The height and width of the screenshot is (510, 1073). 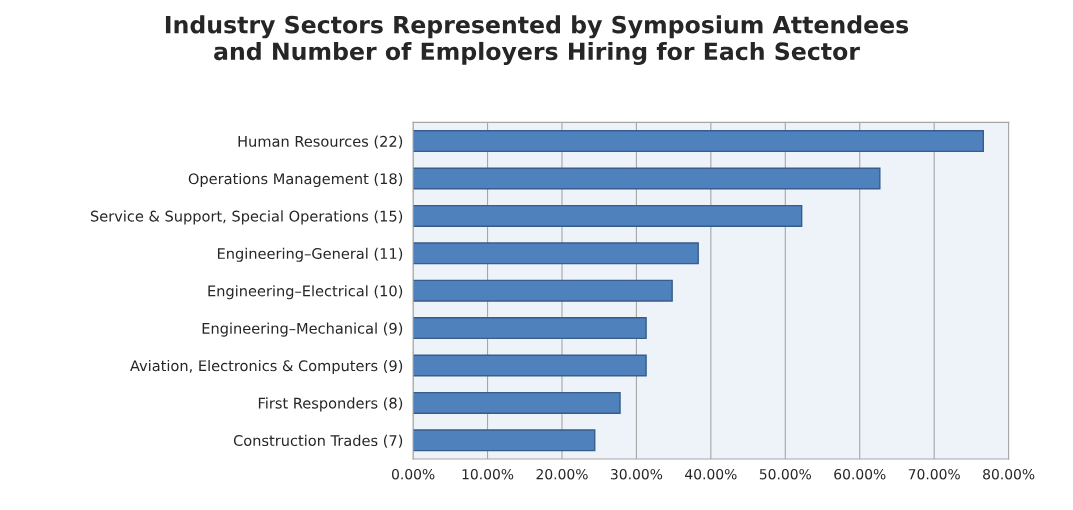 What do you see at coordinates (934, 474) in the screenshot?
I see `x-tick-label: 70.00%` at bounding box center [934, 474].